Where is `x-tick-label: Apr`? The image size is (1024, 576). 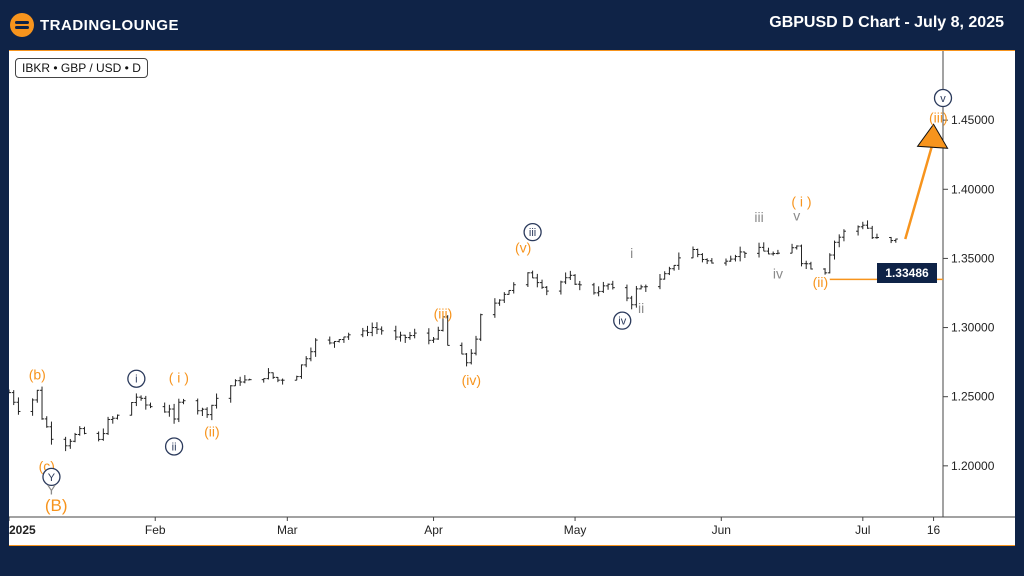
x-tick-label: Apr is located at coordinates (433, 530).